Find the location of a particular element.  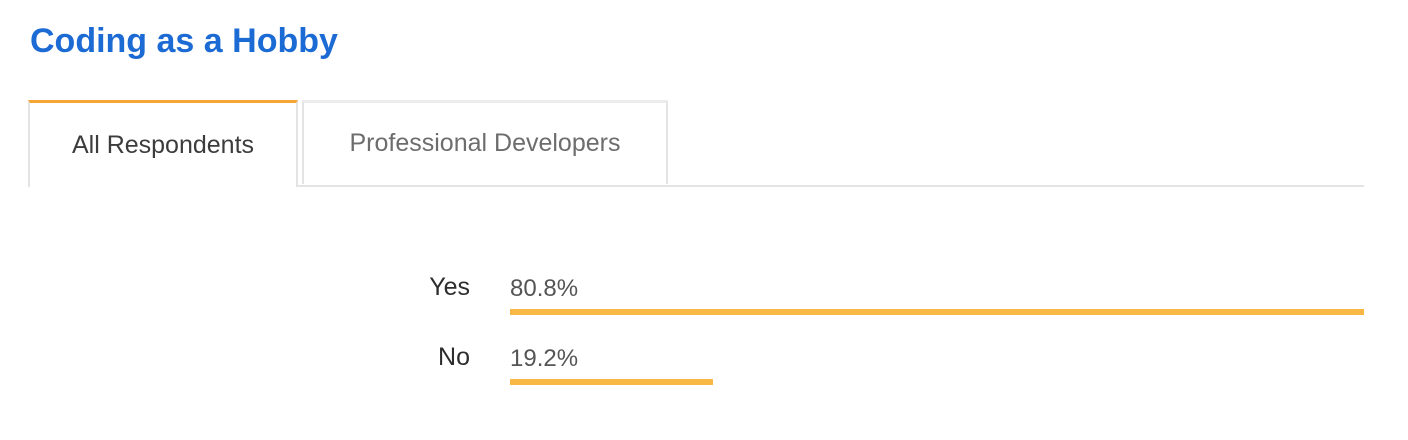

bar-value-label: 80.8% is located at coordinates (544, 288).